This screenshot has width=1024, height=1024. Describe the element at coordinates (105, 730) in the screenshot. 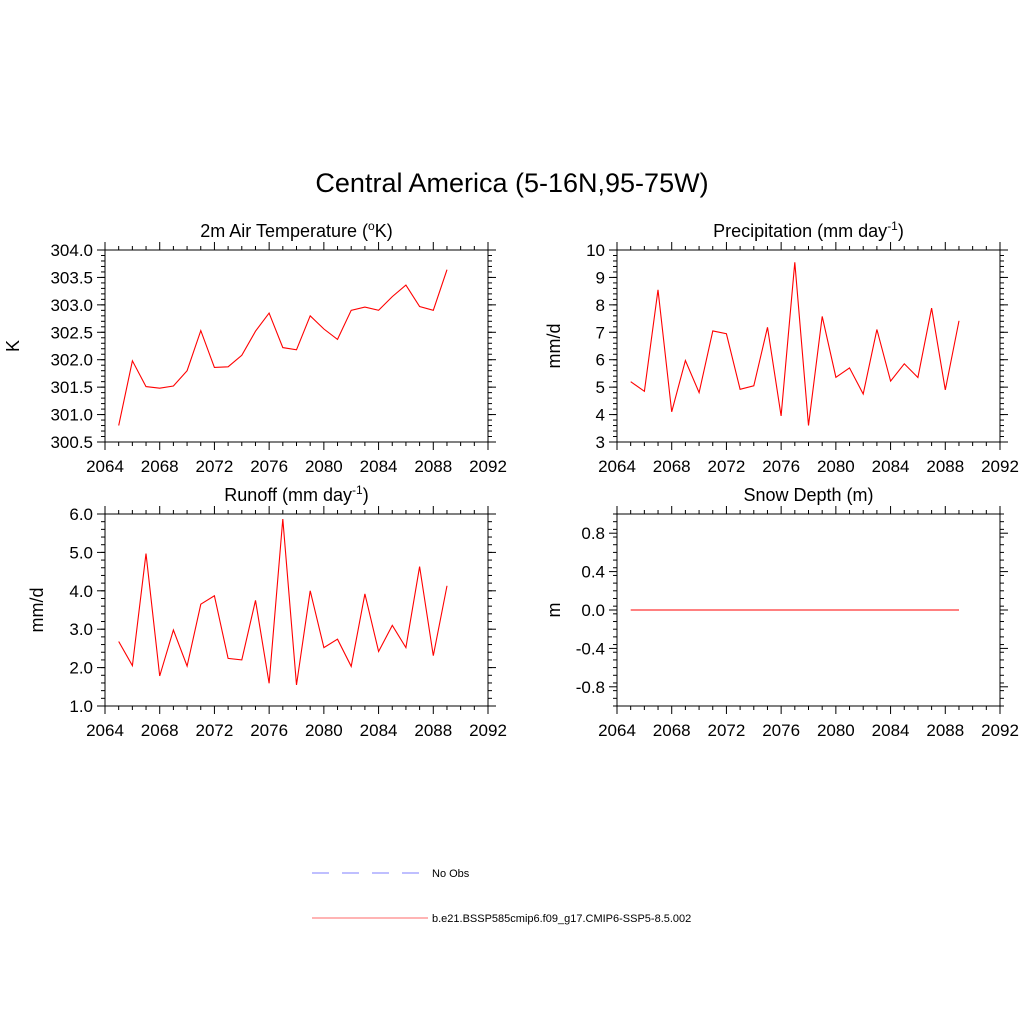

I see `runoff-xtick-label: 2064` at that location.